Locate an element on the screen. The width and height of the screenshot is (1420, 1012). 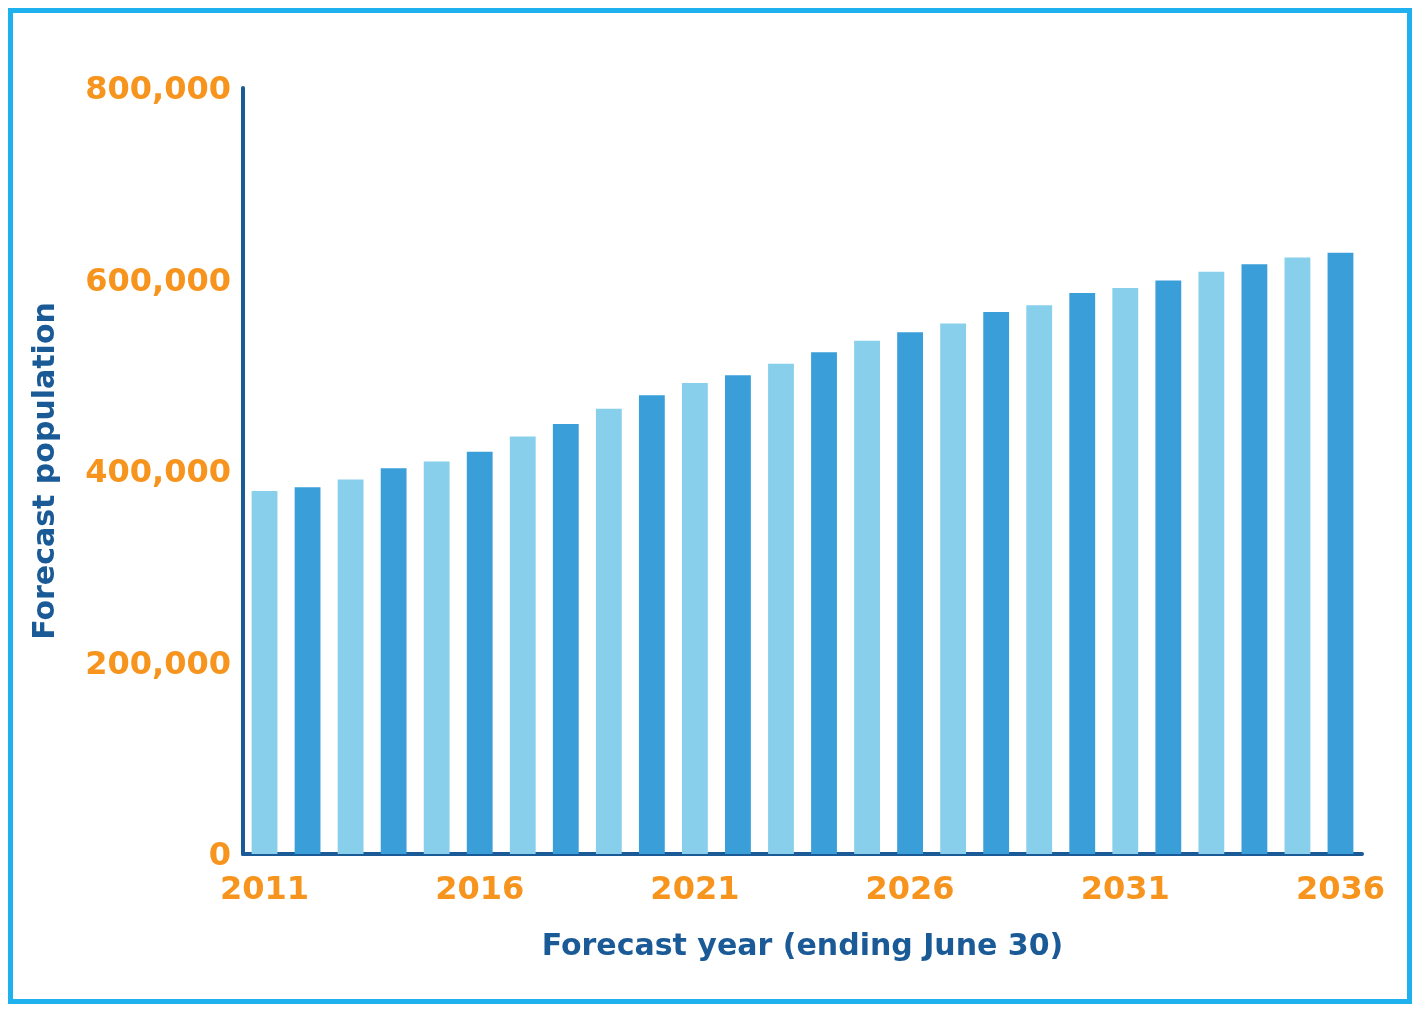
x-tick-label: 2036 is located at coordinates (1340, 888).